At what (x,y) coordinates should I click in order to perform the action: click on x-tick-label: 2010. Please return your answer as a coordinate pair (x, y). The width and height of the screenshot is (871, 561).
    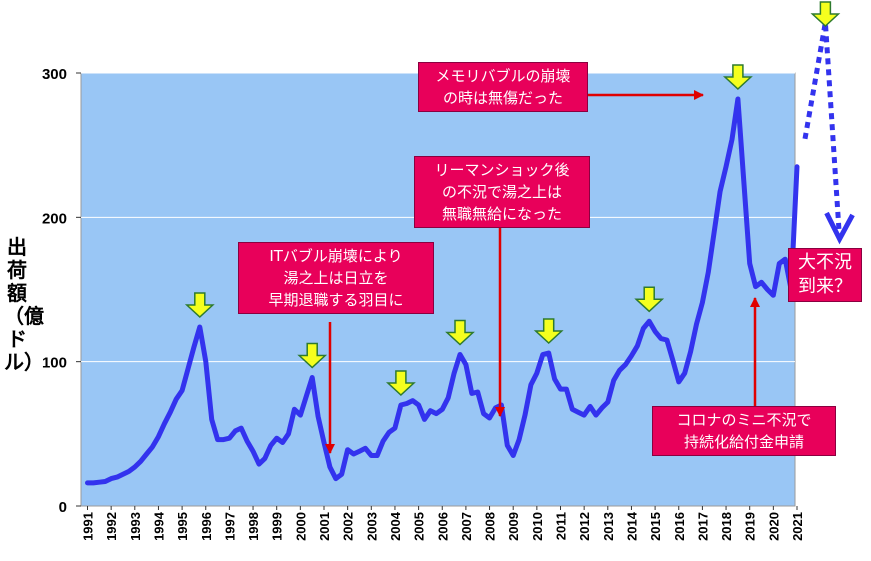
    Looking at the image, I should click on (537, 526).